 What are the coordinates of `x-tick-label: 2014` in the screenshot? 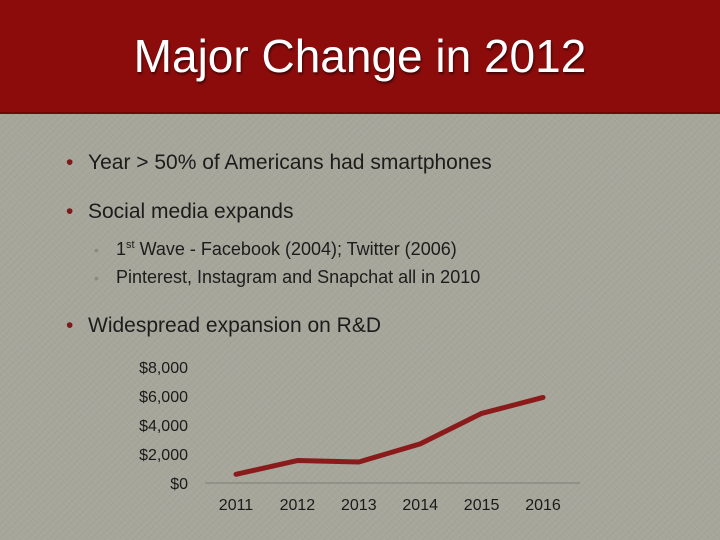 It's located at (420, 505).